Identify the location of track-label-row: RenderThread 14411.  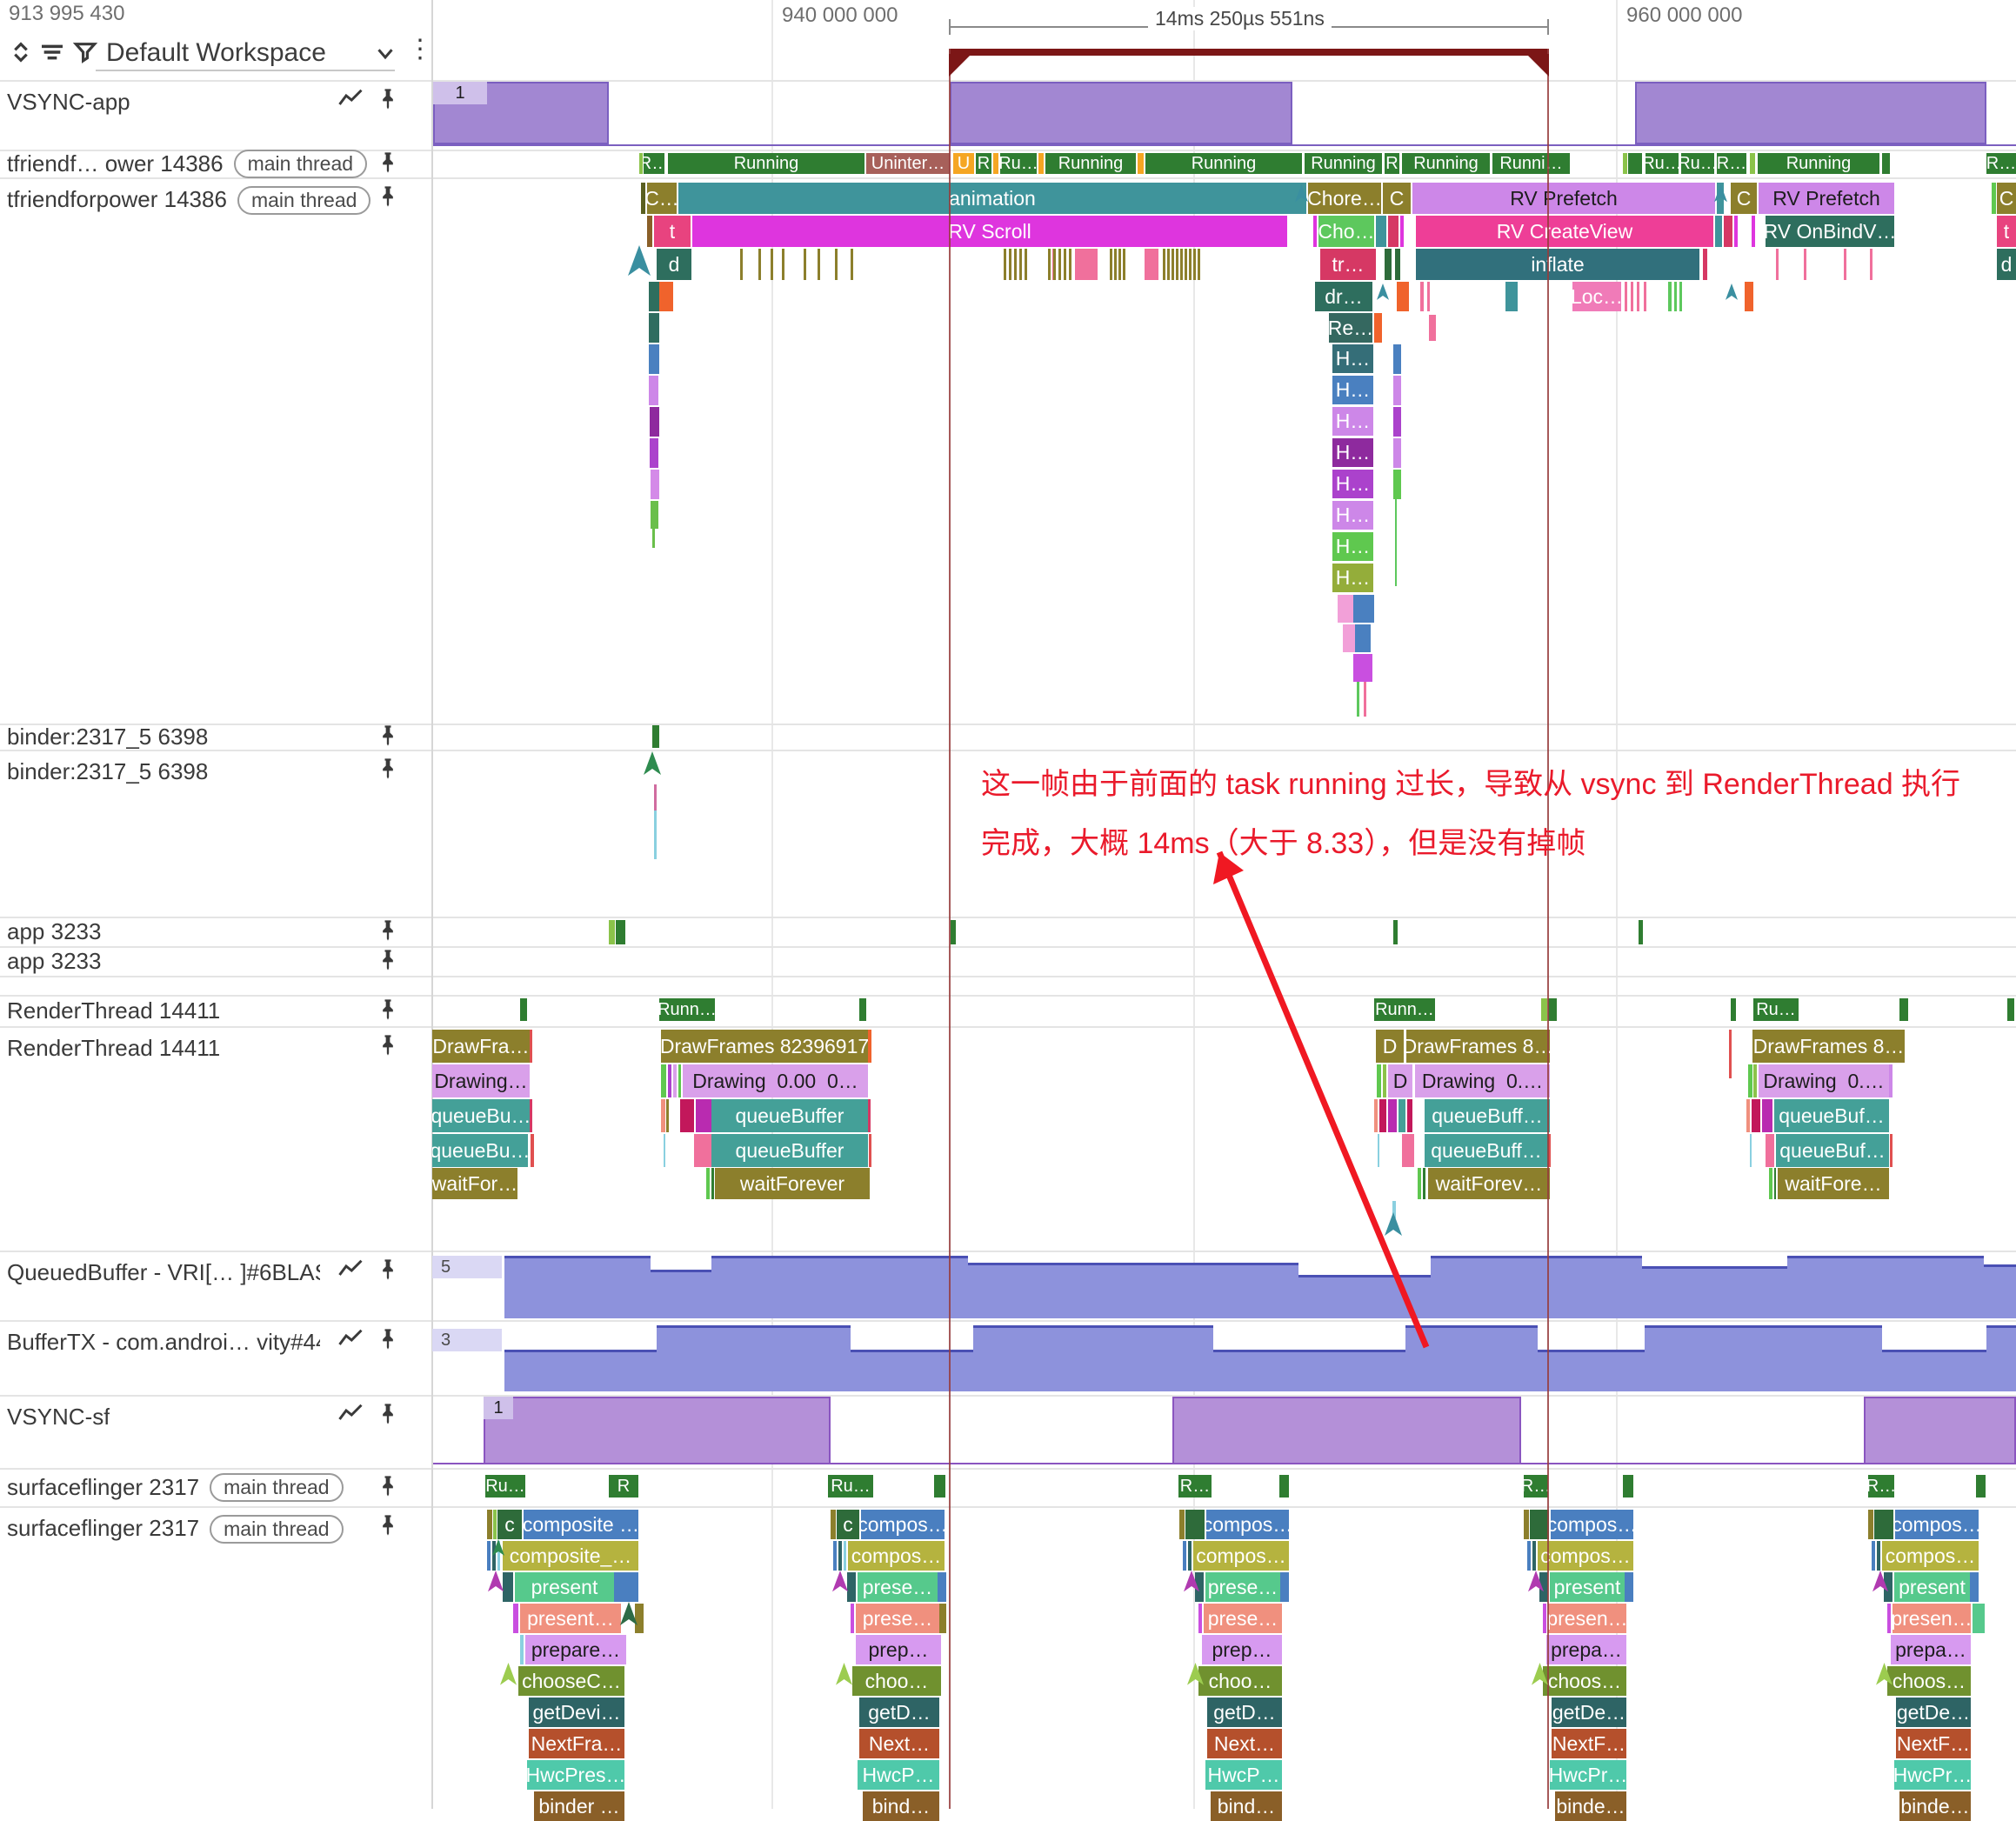
(215, 1010).